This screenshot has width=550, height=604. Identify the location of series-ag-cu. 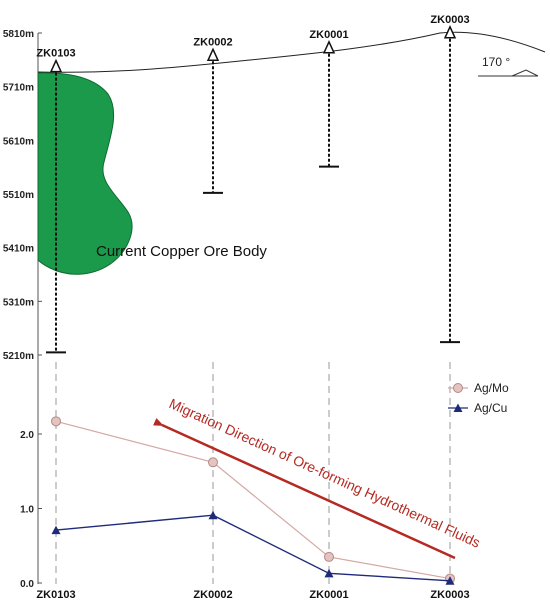
(253, 547).